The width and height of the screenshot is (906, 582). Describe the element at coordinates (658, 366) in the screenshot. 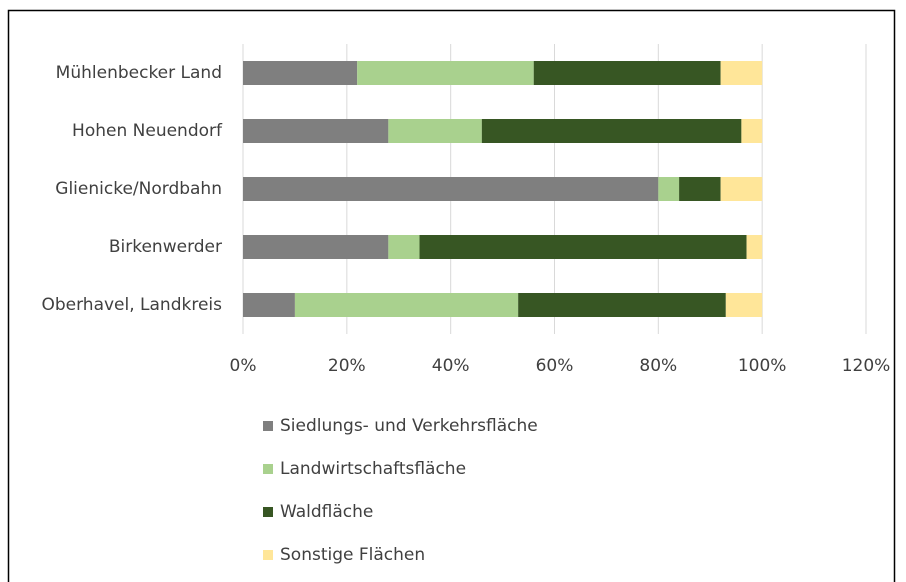

I see `x-tick-label: 80%` at that location.